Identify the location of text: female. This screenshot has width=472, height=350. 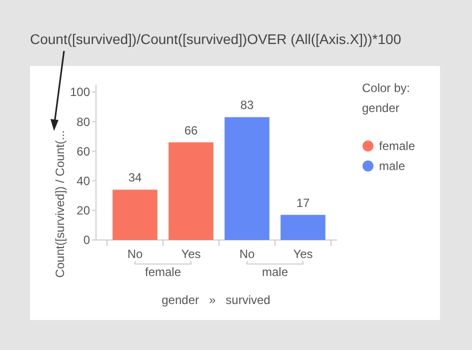
(163, 272).